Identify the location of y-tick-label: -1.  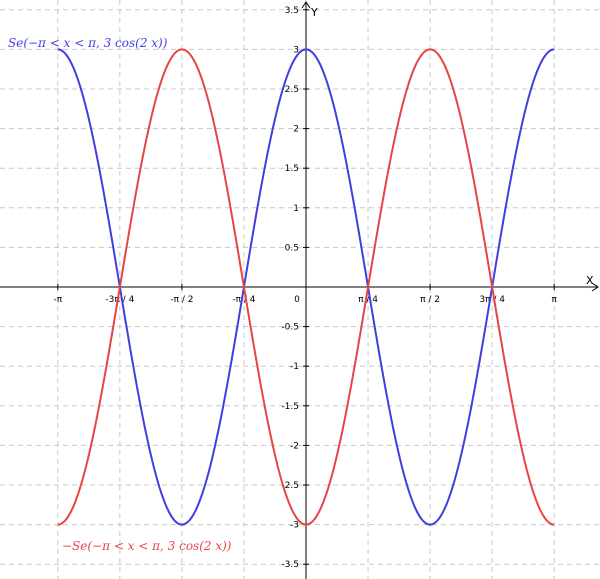
(294, 367).